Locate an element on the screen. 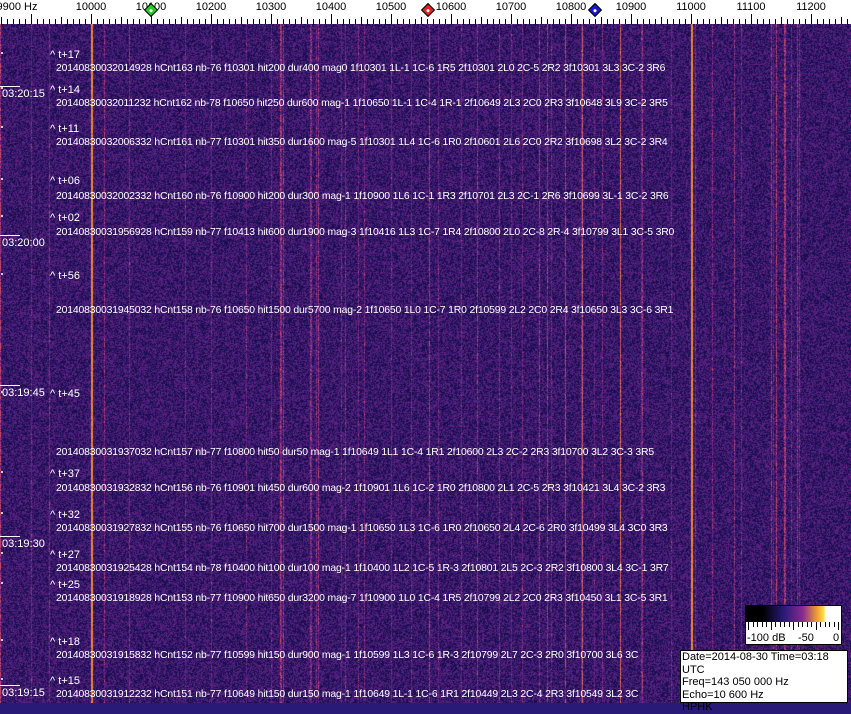  event-offset-label: ^ t+17 is located at coordinates (65, 55).